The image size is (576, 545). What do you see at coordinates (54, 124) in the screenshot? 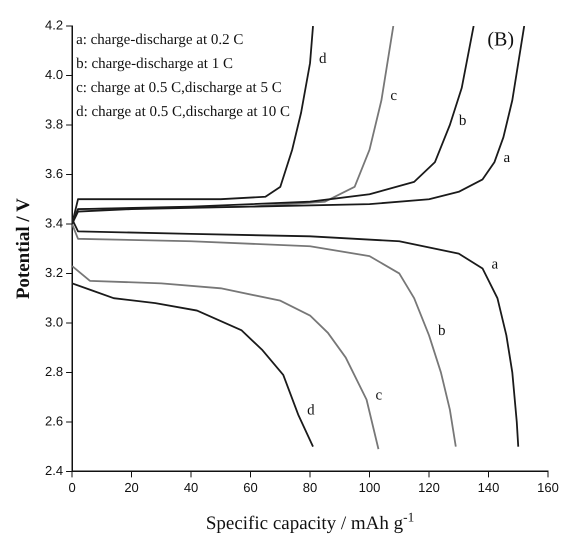
I see `y-tick-label: 3.8` at bounding box center [54, 124].